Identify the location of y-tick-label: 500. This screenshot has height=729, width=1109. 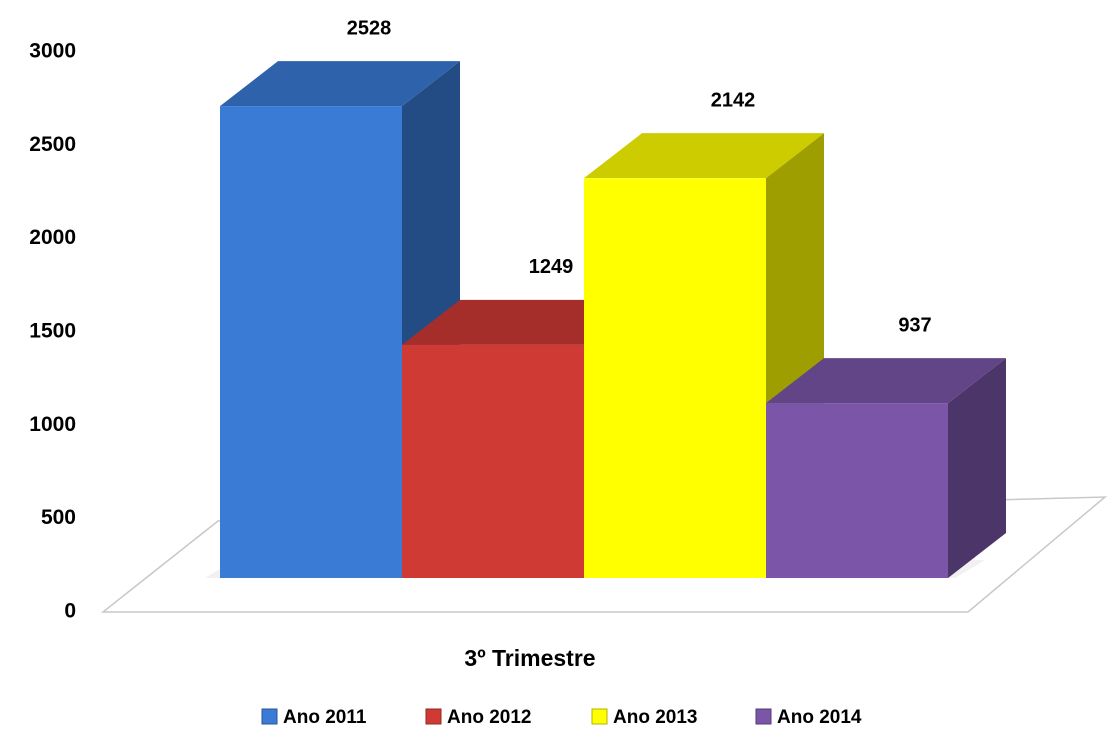
(58, 517).